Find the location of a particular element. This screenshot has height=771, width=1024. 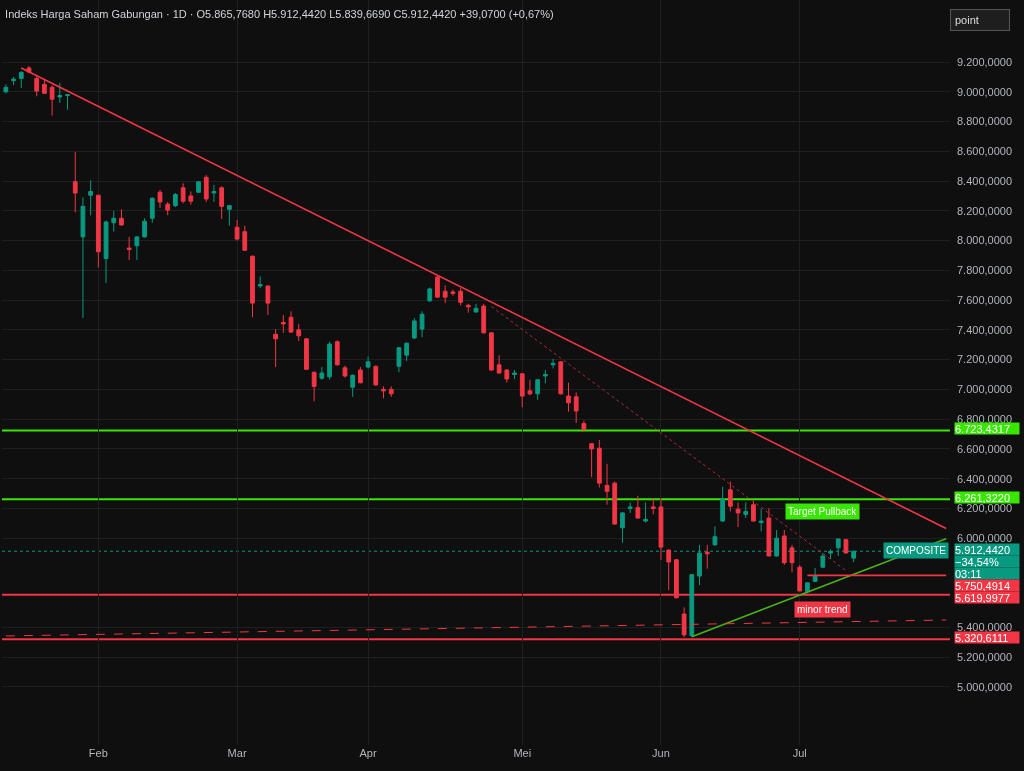

y-tick-label: 6.800,0000 is located at coordinates (985, 419).